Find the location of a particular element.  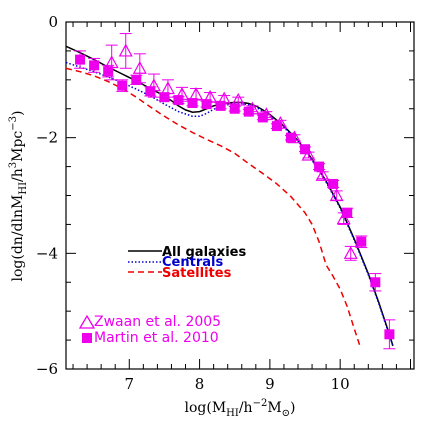

legend-label-centrals: Centrals is located at coordinates (192, 262).